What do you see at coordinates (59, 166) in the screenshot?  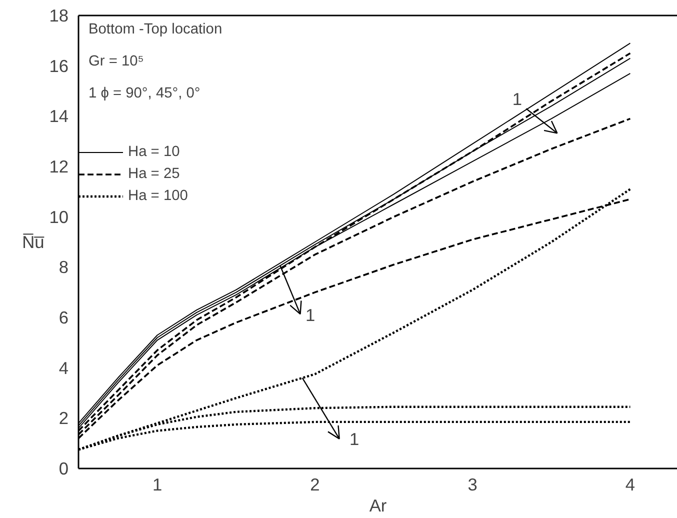 I see `y-tick-label: 12` at bounding box center [59, 166].